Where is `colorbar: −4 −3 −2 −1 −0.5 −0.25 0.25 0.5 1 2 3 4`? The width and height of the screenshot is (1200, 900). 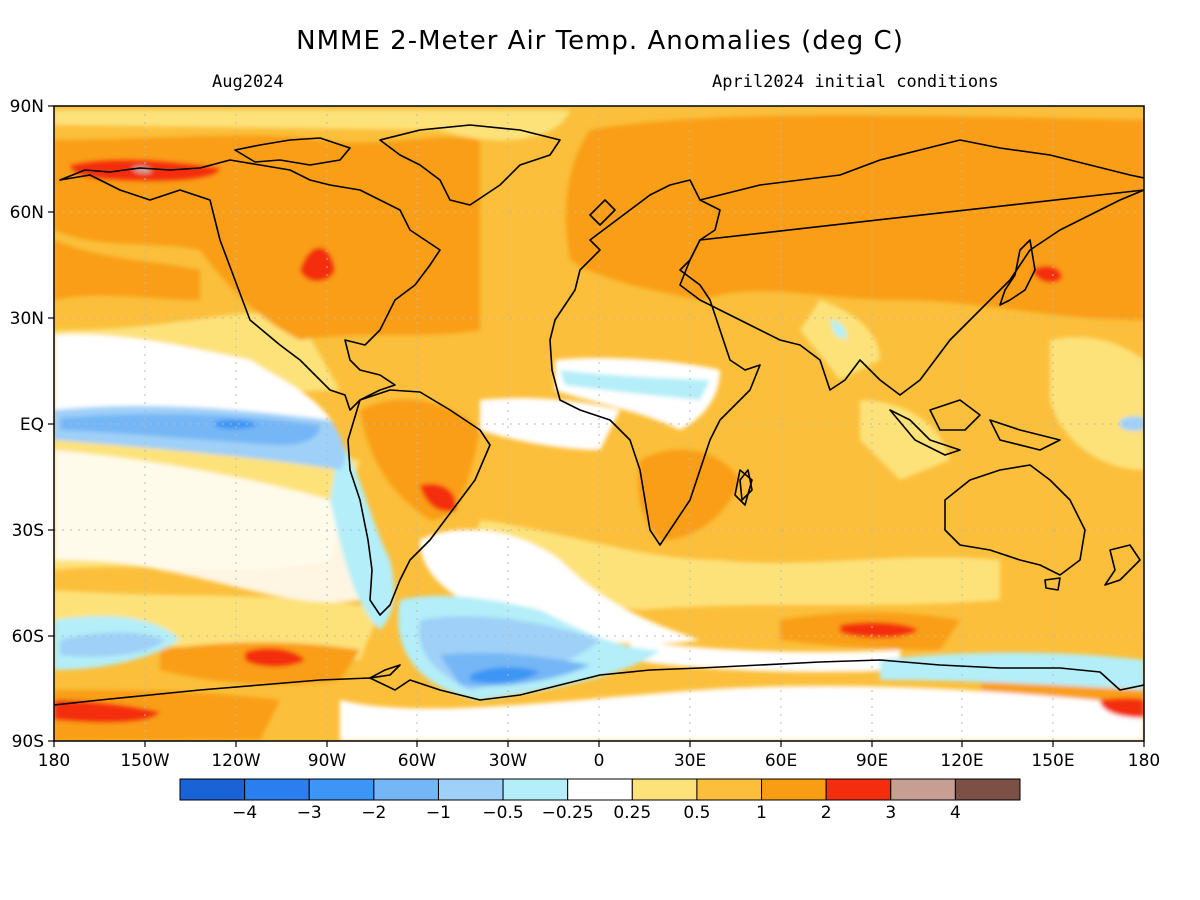 colorbar: −4 −3 −2 −1 −0.5 −0.25 0.25 0.5 1 2 3 4 is located at coordinates (600, 800).